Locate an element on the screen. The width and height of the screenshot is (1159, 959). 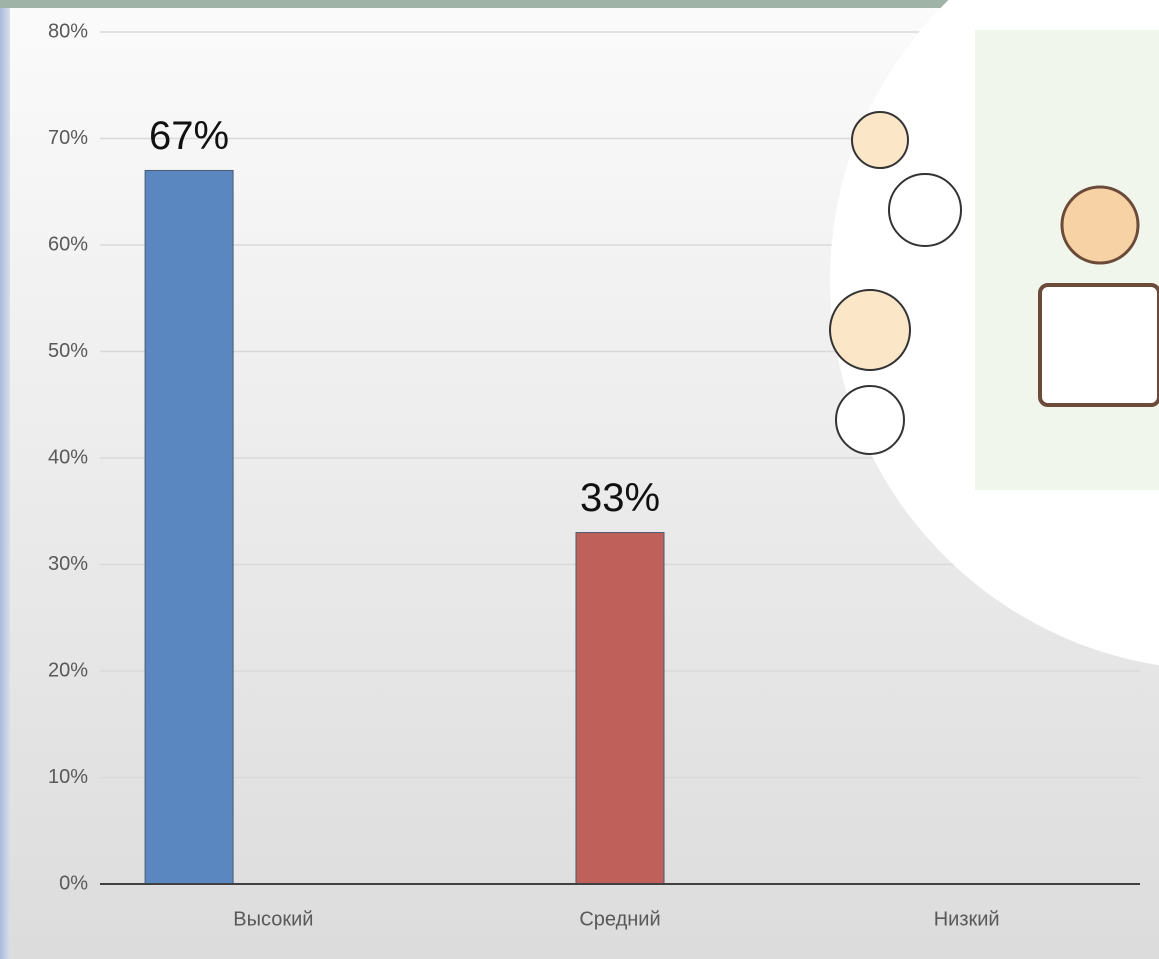
y-tick-label: 30% is located at coordinates (68, 564).